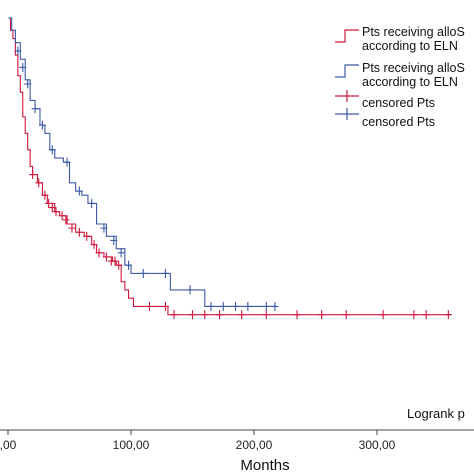 The width and height of the screenshot is (474, 474). Describe the element at coordinates (254, 445) in the screenshot. I see `x-tick-label: 200,00` at that location.